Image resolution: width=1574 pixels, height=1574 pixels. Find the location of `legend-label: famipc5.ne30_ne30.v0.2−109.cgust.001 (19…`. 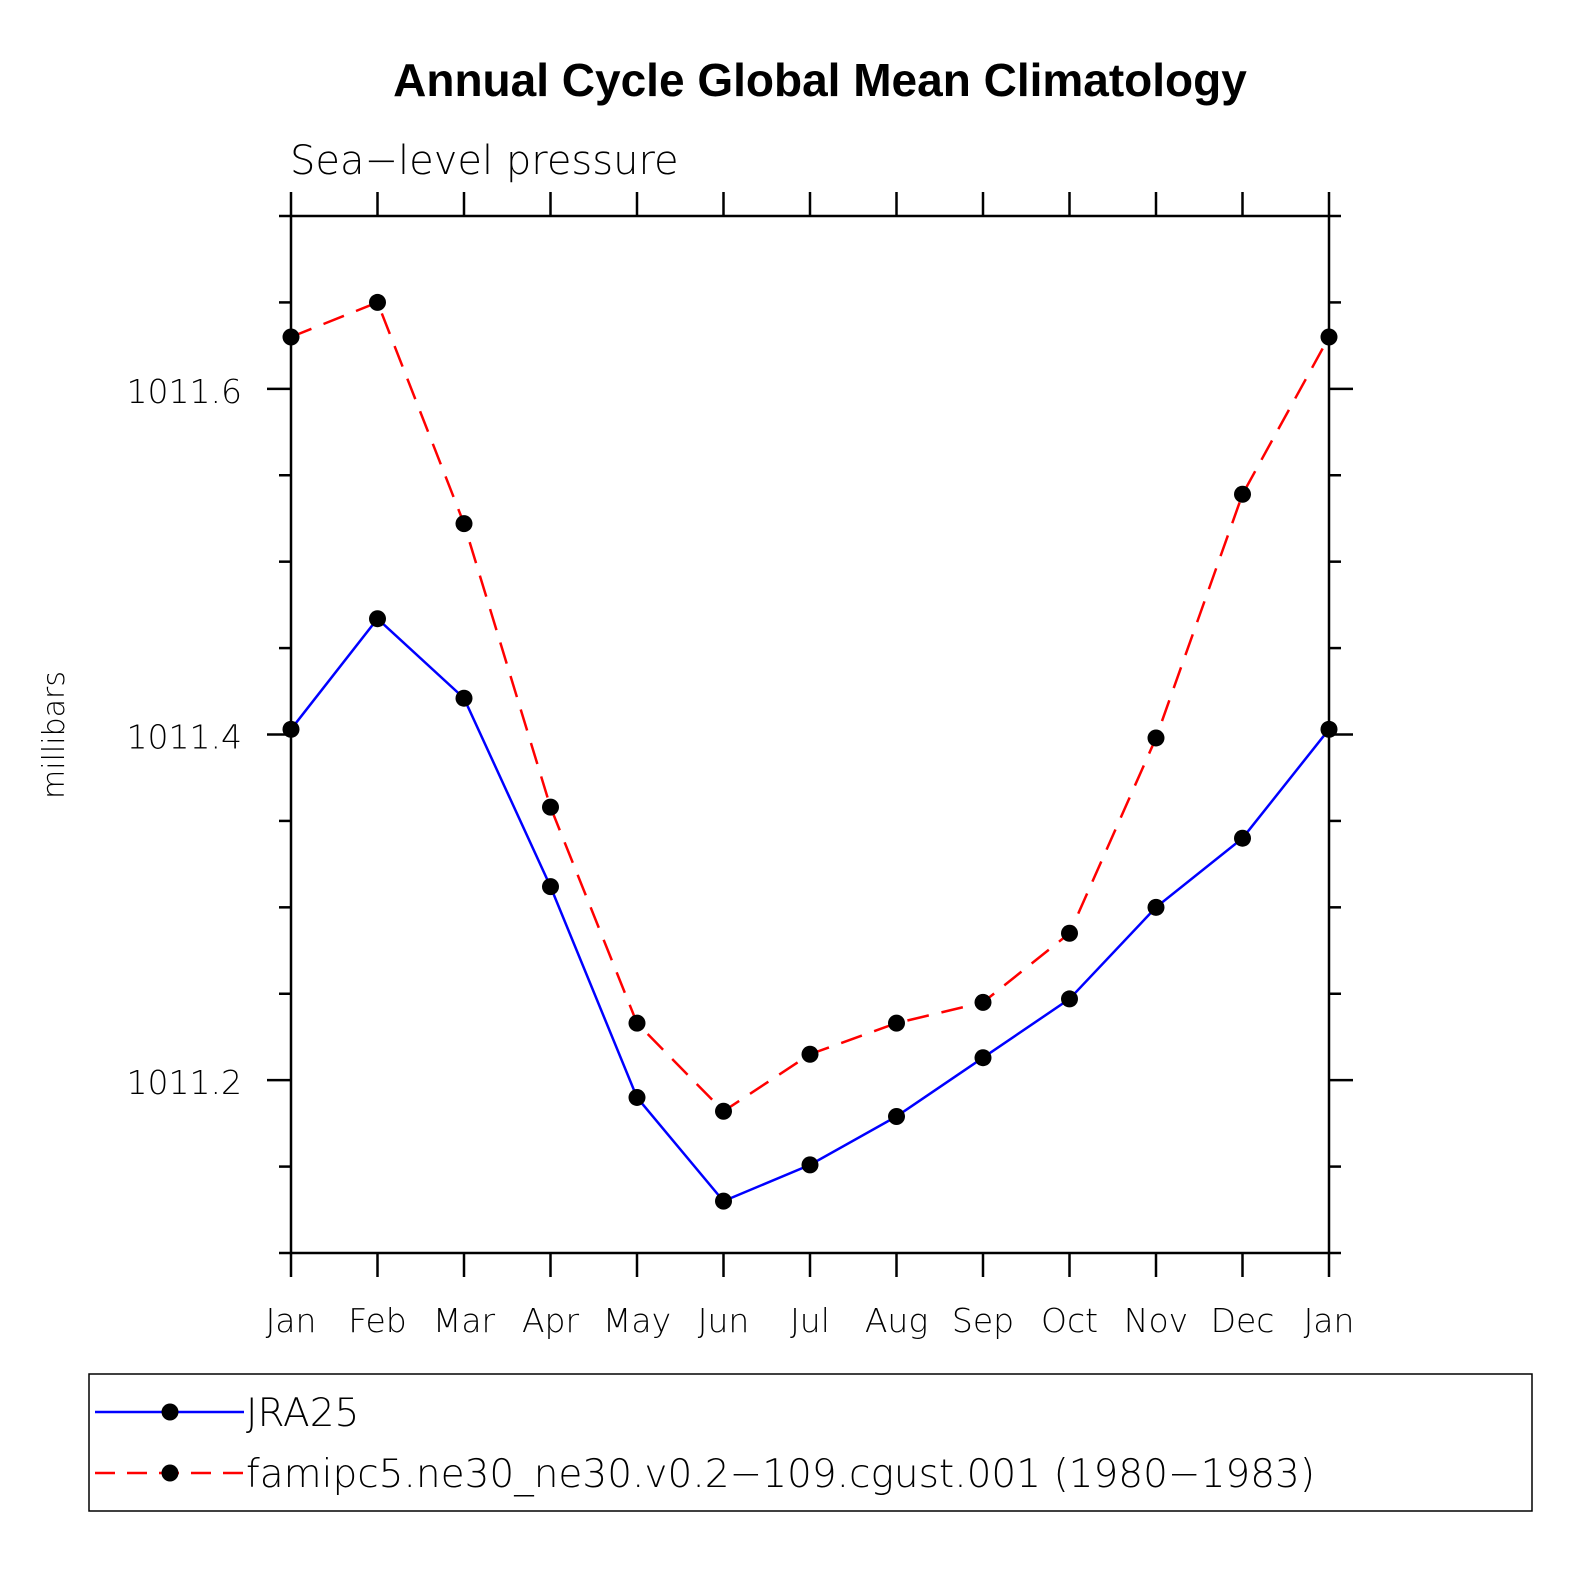

legend-label: famipc5.ne30_ne30.v0.2−109.cgust.001 (19… is located at coordinates (780, 1474).